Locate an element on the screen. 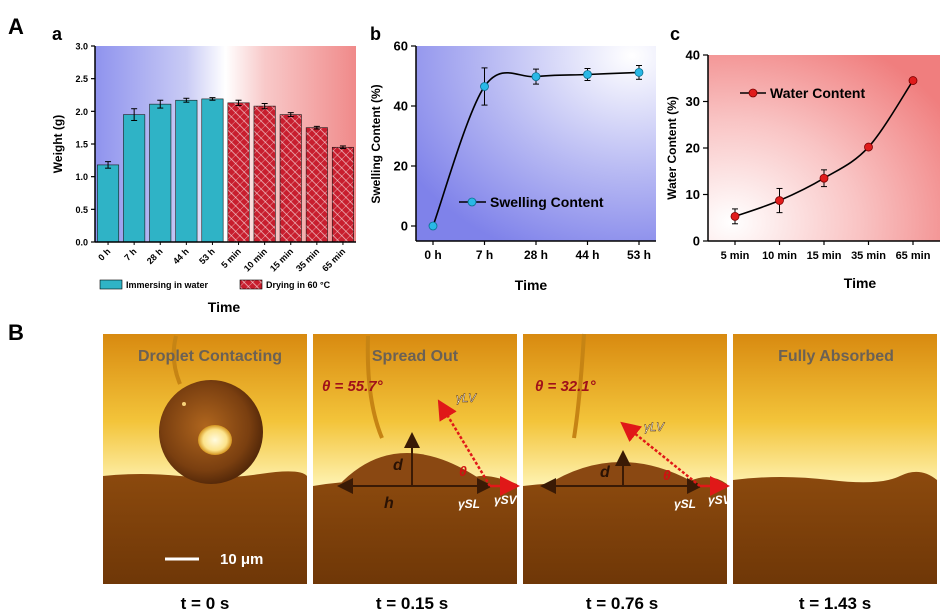  droplet-highlight is located at coordinates (215, 440).